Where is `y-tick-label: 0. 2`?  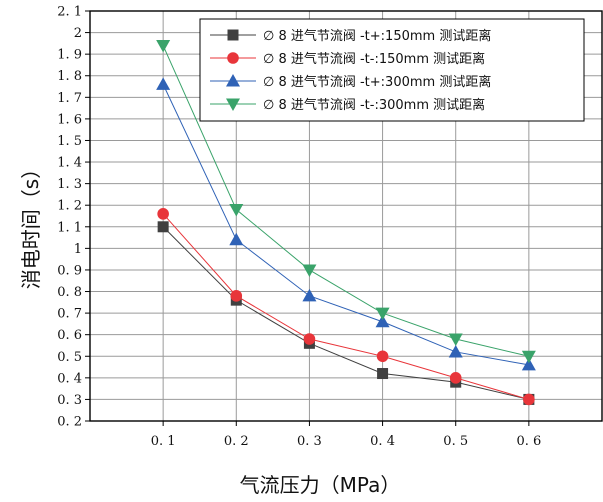 y-tick-label: 0. 2 is located at coordinates (69, 422).